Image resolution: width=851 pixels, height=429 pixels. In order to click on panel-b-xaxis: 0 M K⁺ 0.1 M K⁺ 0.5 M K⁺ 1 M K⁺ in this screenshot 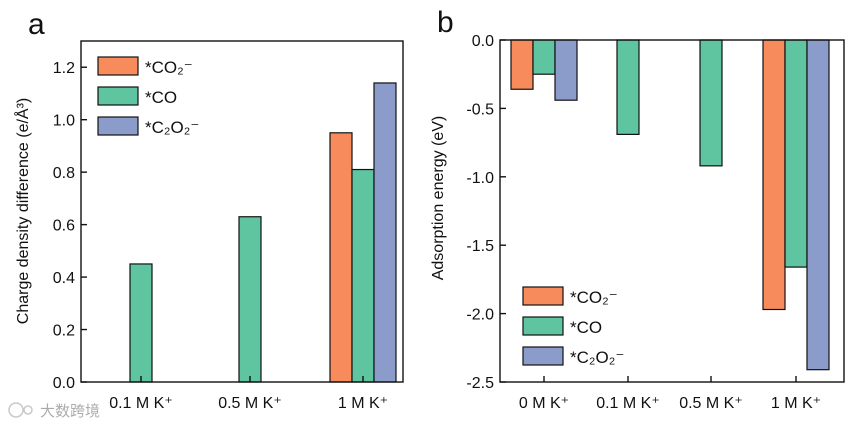, I will do `click(670, 394)`.